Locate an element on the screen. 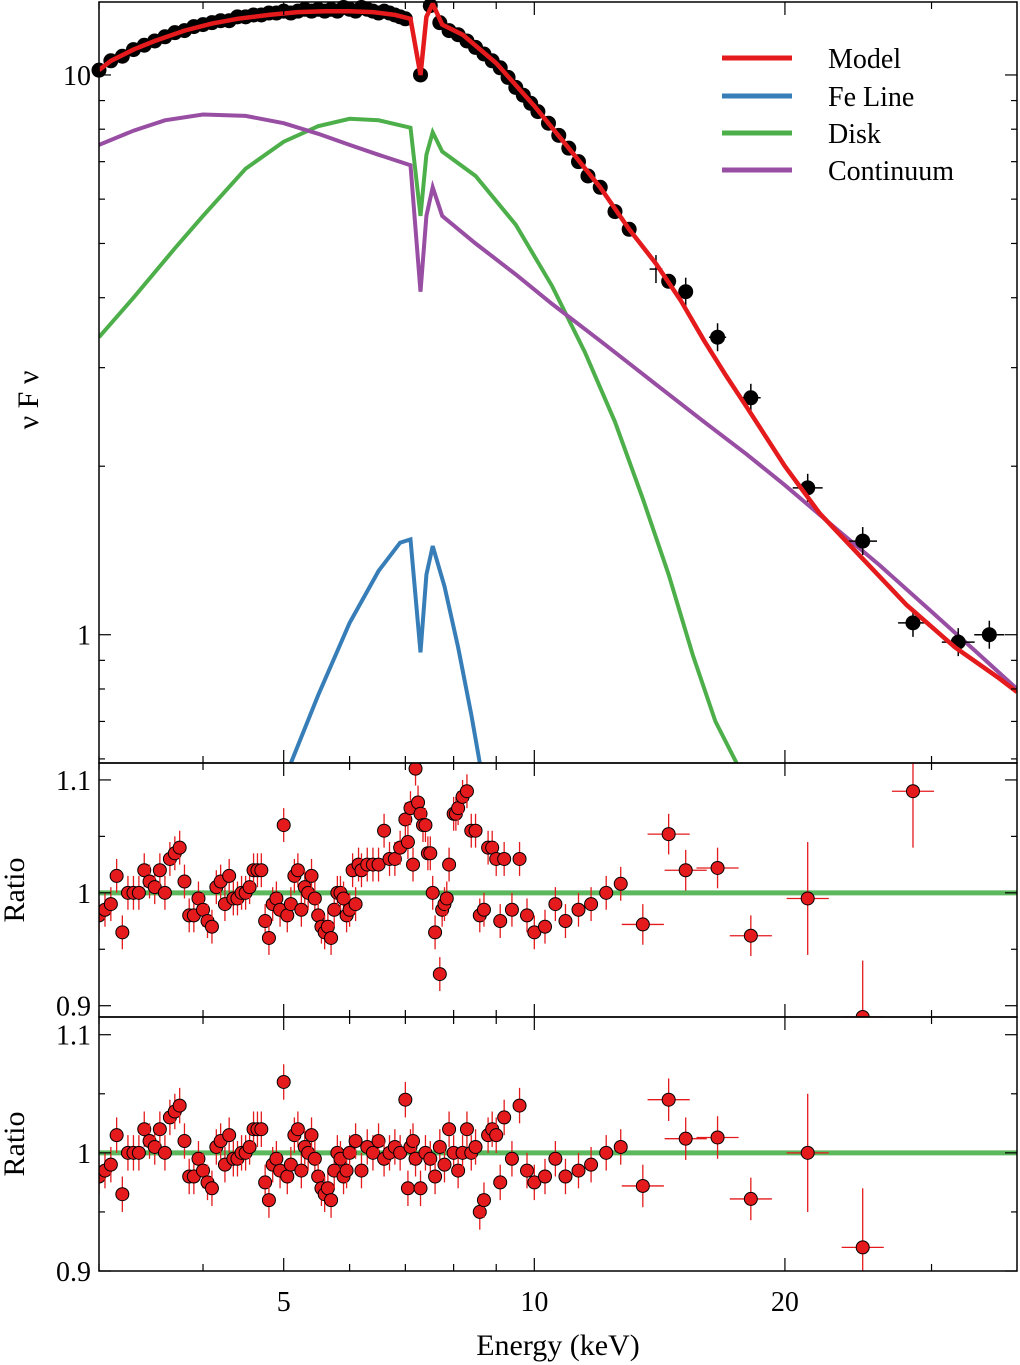  legend-label-fe-line: Fe Line is located at coordinates (871, 97).